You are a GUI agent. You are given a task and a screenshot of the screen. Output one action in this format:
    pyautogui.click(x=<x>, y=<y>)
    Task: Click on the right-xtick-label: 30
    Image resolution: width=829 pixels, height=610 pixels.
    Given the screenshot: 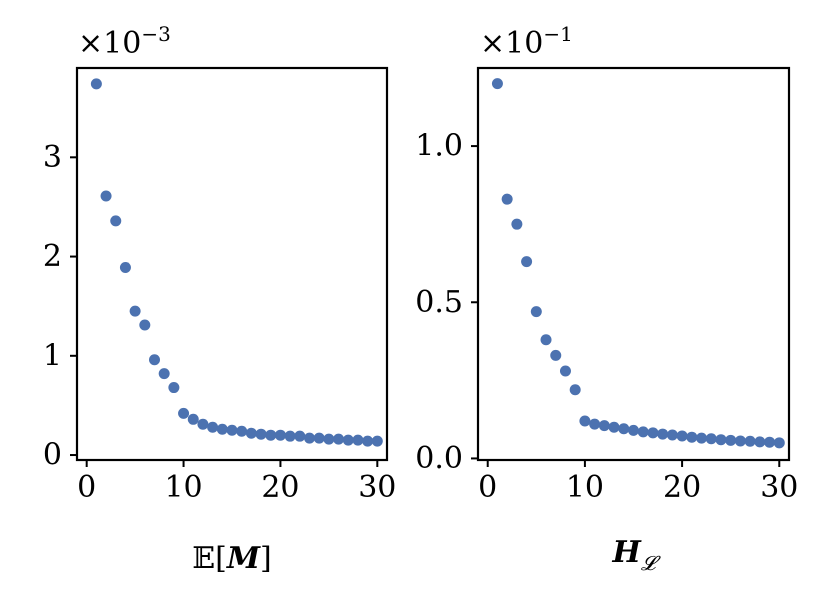 What is the action you would take?
    pyautogui.click(x=779, y=487)
    